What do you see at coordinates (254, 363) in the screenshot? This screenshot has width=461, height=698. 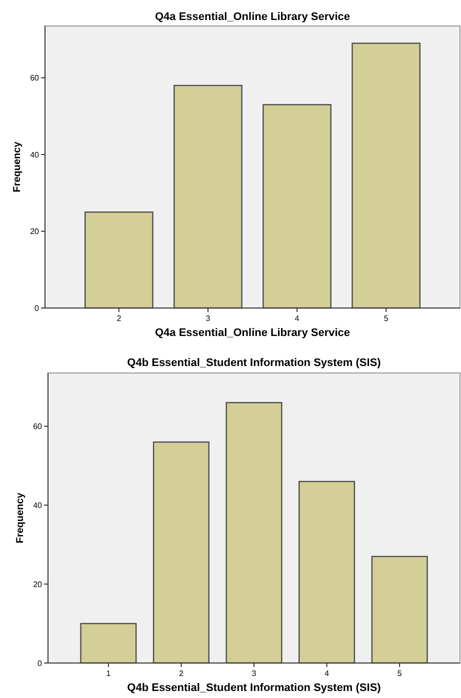 I see `chart-title: Q4b Essential_Student Information System (SIS)` at bounding box center [254, 363].